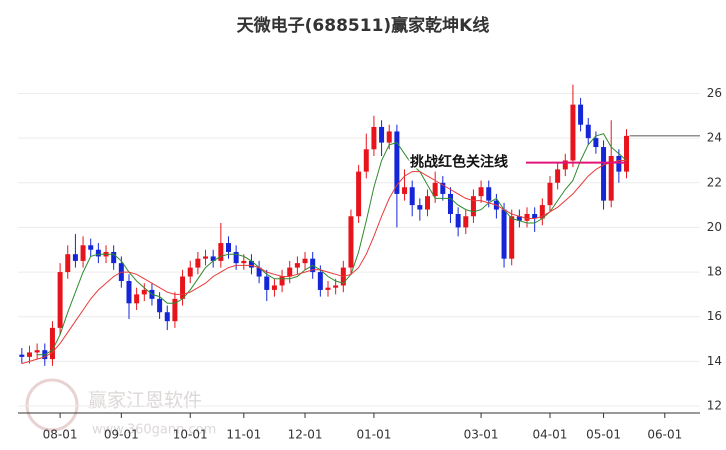  I want to click on x-tick-label: 01-01, so click(373, 435).